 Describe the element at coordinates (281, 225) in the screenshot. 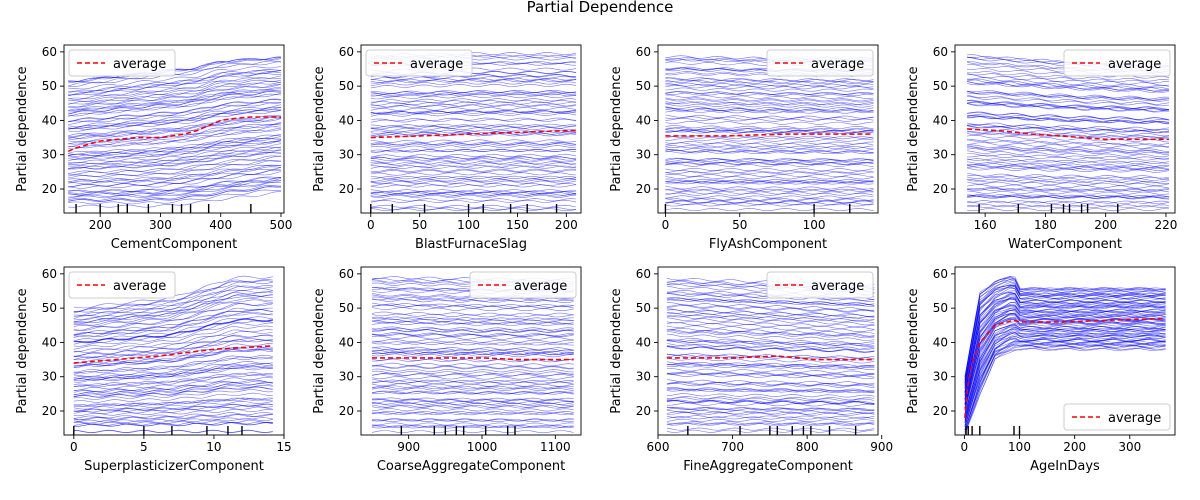

I see `x-tick-label: 500` at that location.